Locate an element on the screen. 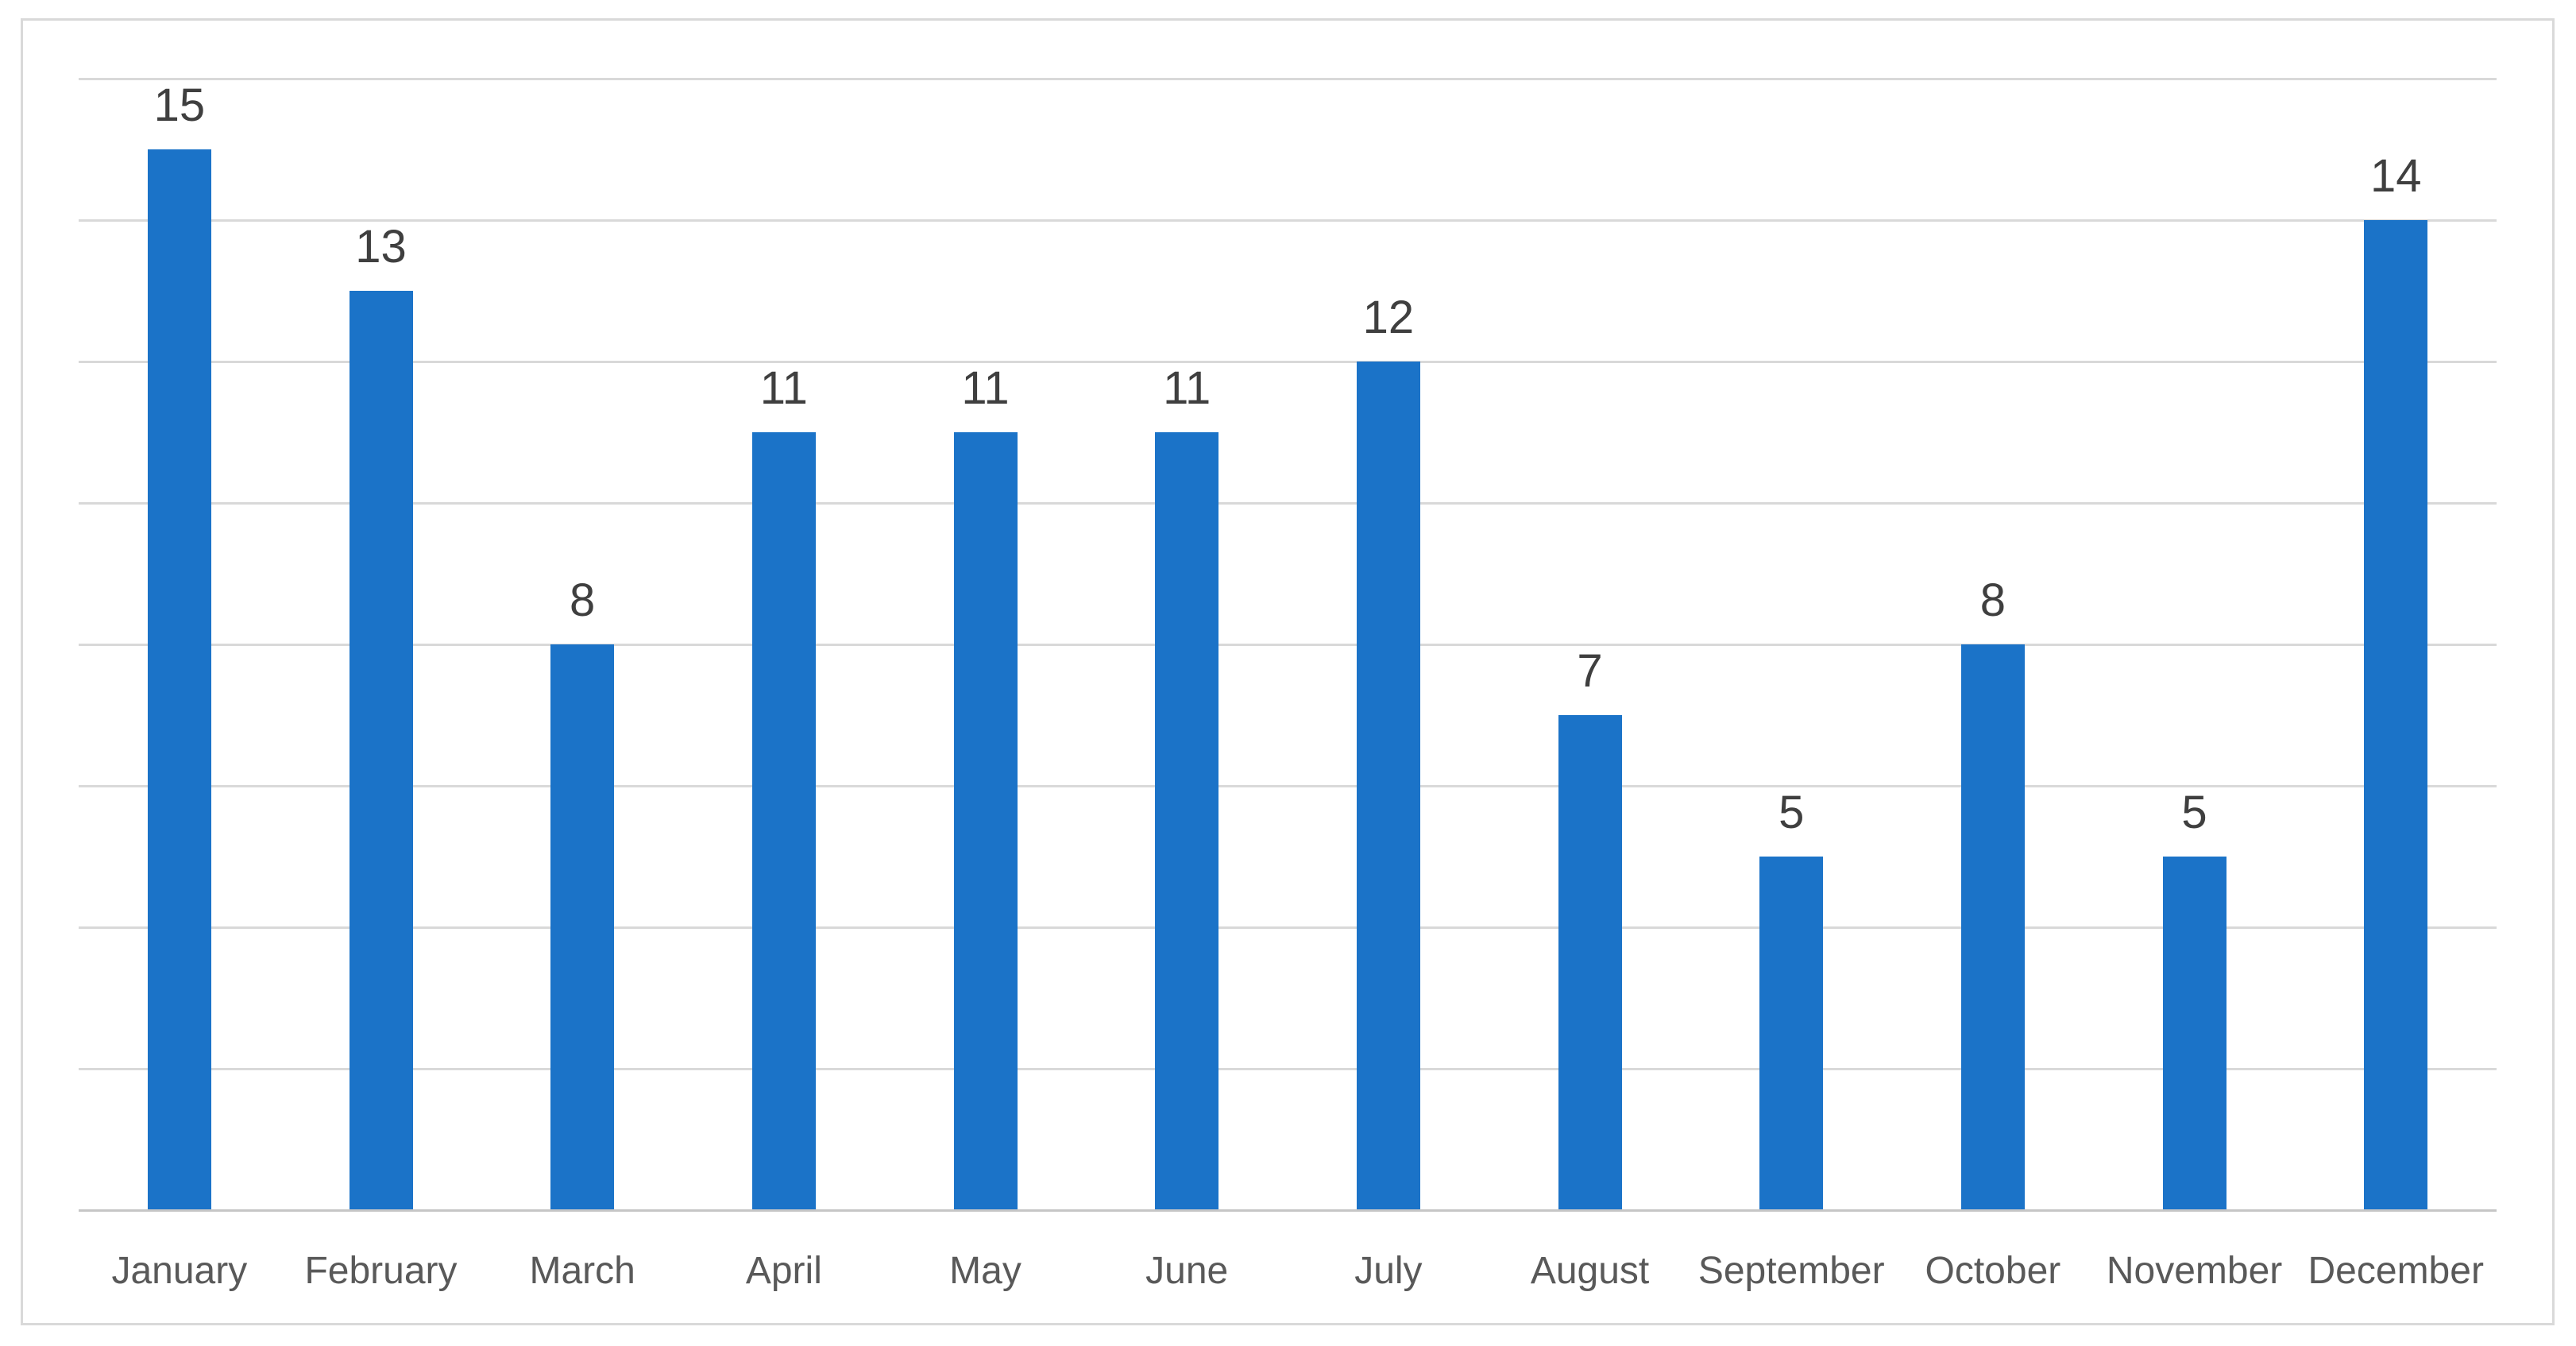 The width and height of the screenshot is (2576, 1346). category-slot-april: 11 is located at coordinates (784, 644).